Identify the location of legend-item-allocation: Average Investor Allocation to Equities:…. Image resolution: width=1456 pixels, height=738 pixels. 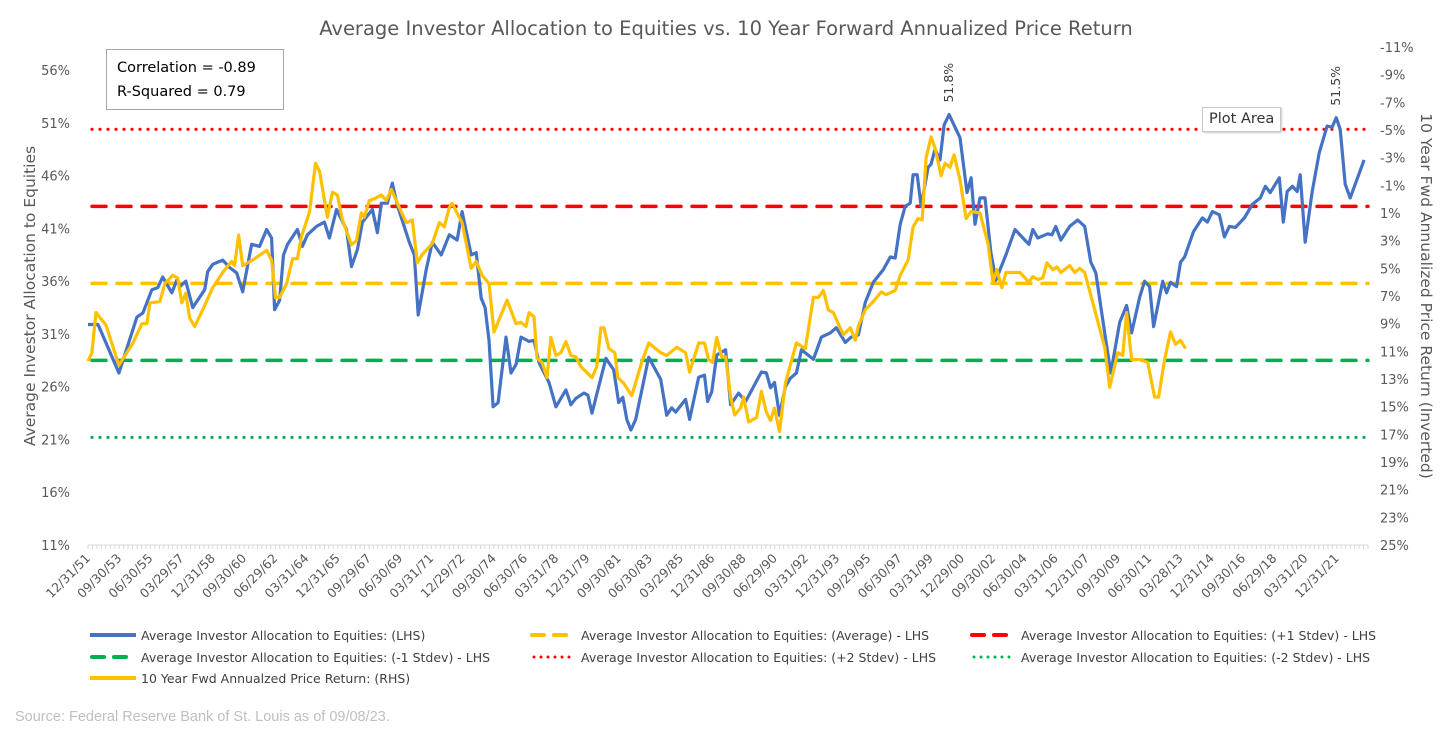
(257, 635).